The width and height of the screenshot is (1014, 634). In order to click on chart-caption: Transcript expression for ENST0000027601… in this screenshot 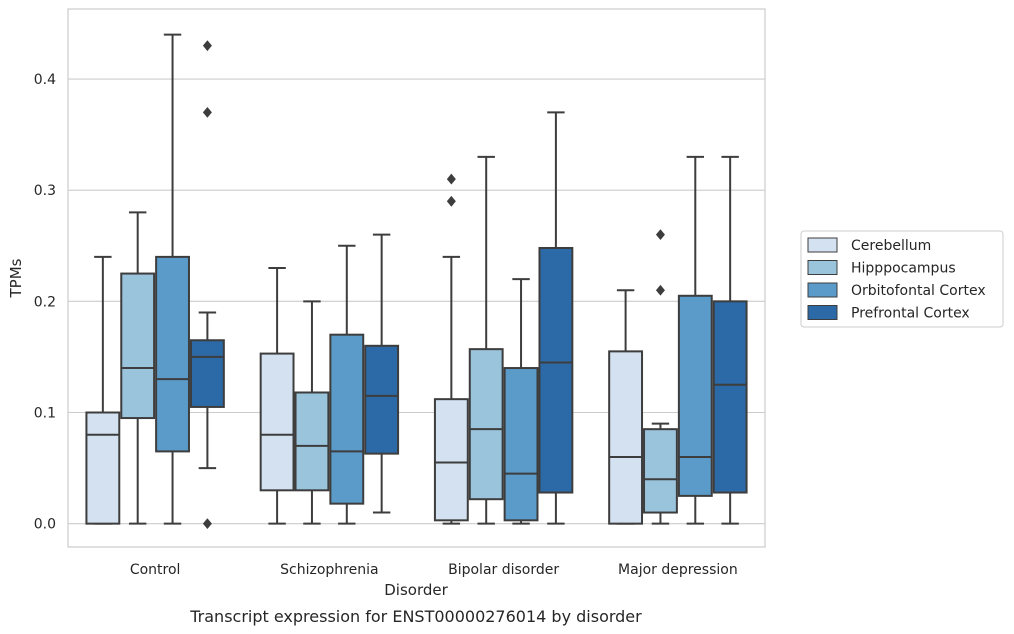, I will do `click(415, 616)`.